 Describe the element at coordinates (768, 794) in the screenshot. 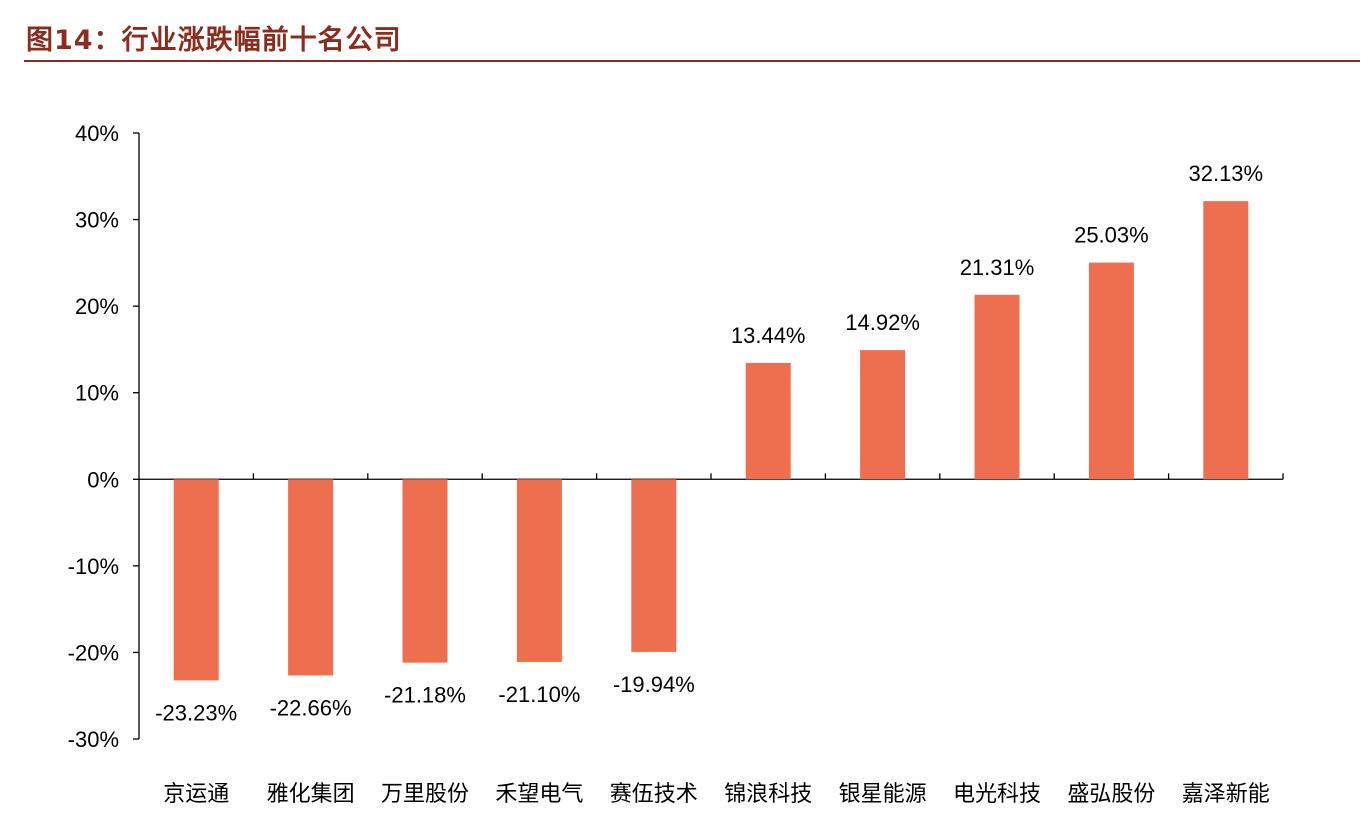

I see `category-label: 锦浪科技` at that location.